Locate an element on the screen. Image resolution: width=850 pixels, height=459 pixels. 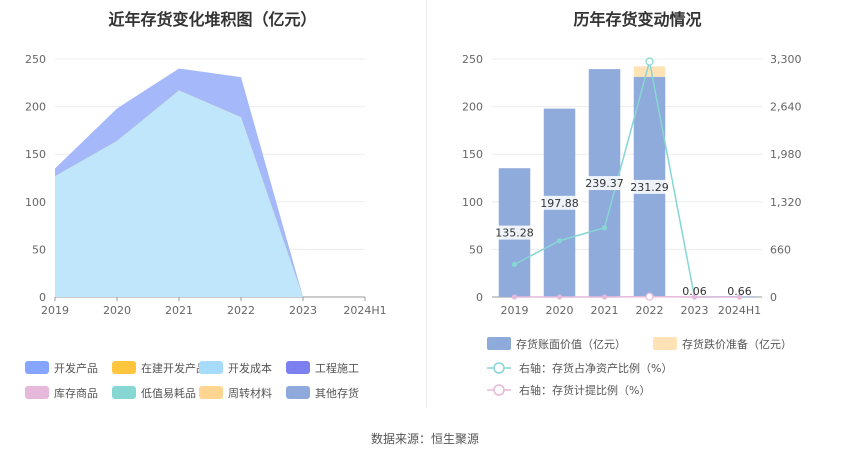
legend-label: 存货跌价准备（亿元） is located at coordinates (737, 344).